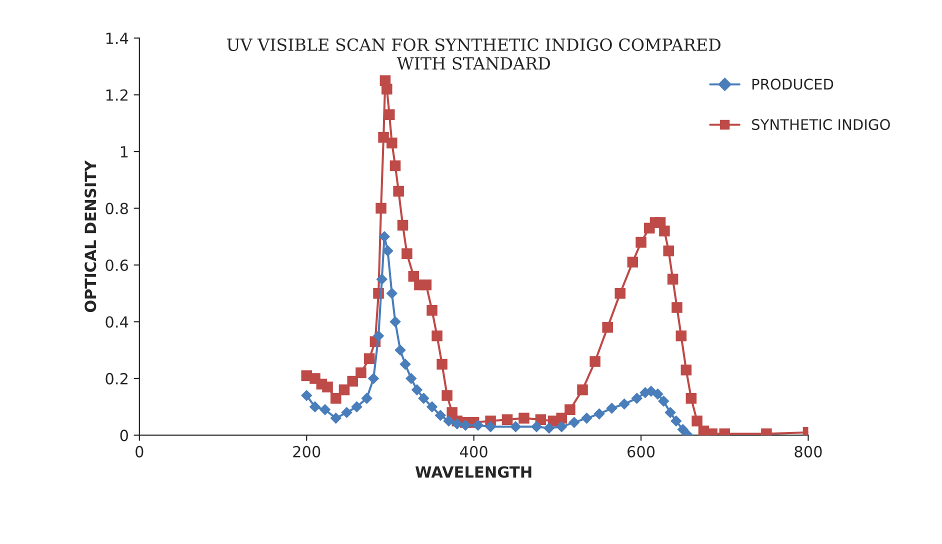 The width and height of the screenshot is (942, 544). I want to click on chart-title: UV VISIBLE SCAN FOR SYNTHETIC INDIGO COMPARED WITH STANDARD, so click(473, 54).